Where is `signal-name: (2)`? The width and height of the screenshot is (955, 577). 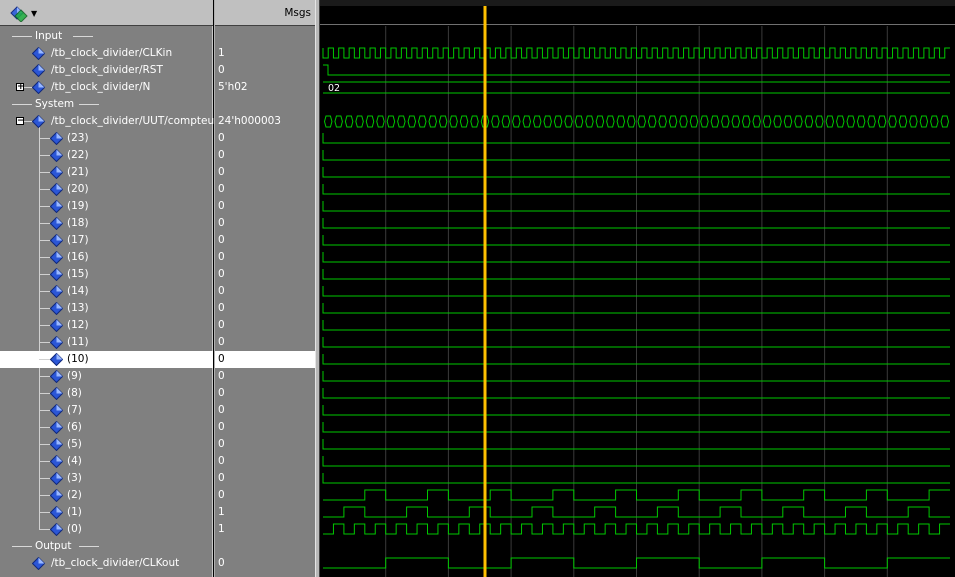 signal-name: (2) is located at coordinates (74, 495).